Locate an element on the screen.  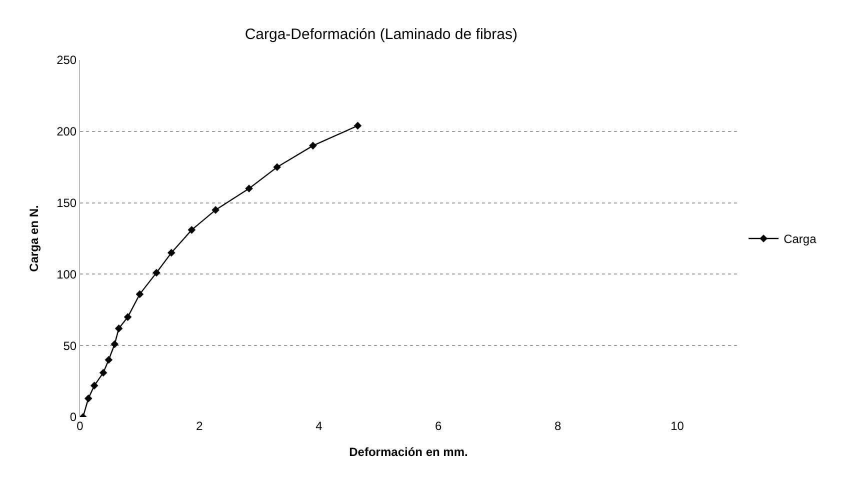
y-tick-label: 50 is located at coordinates (70, 345).